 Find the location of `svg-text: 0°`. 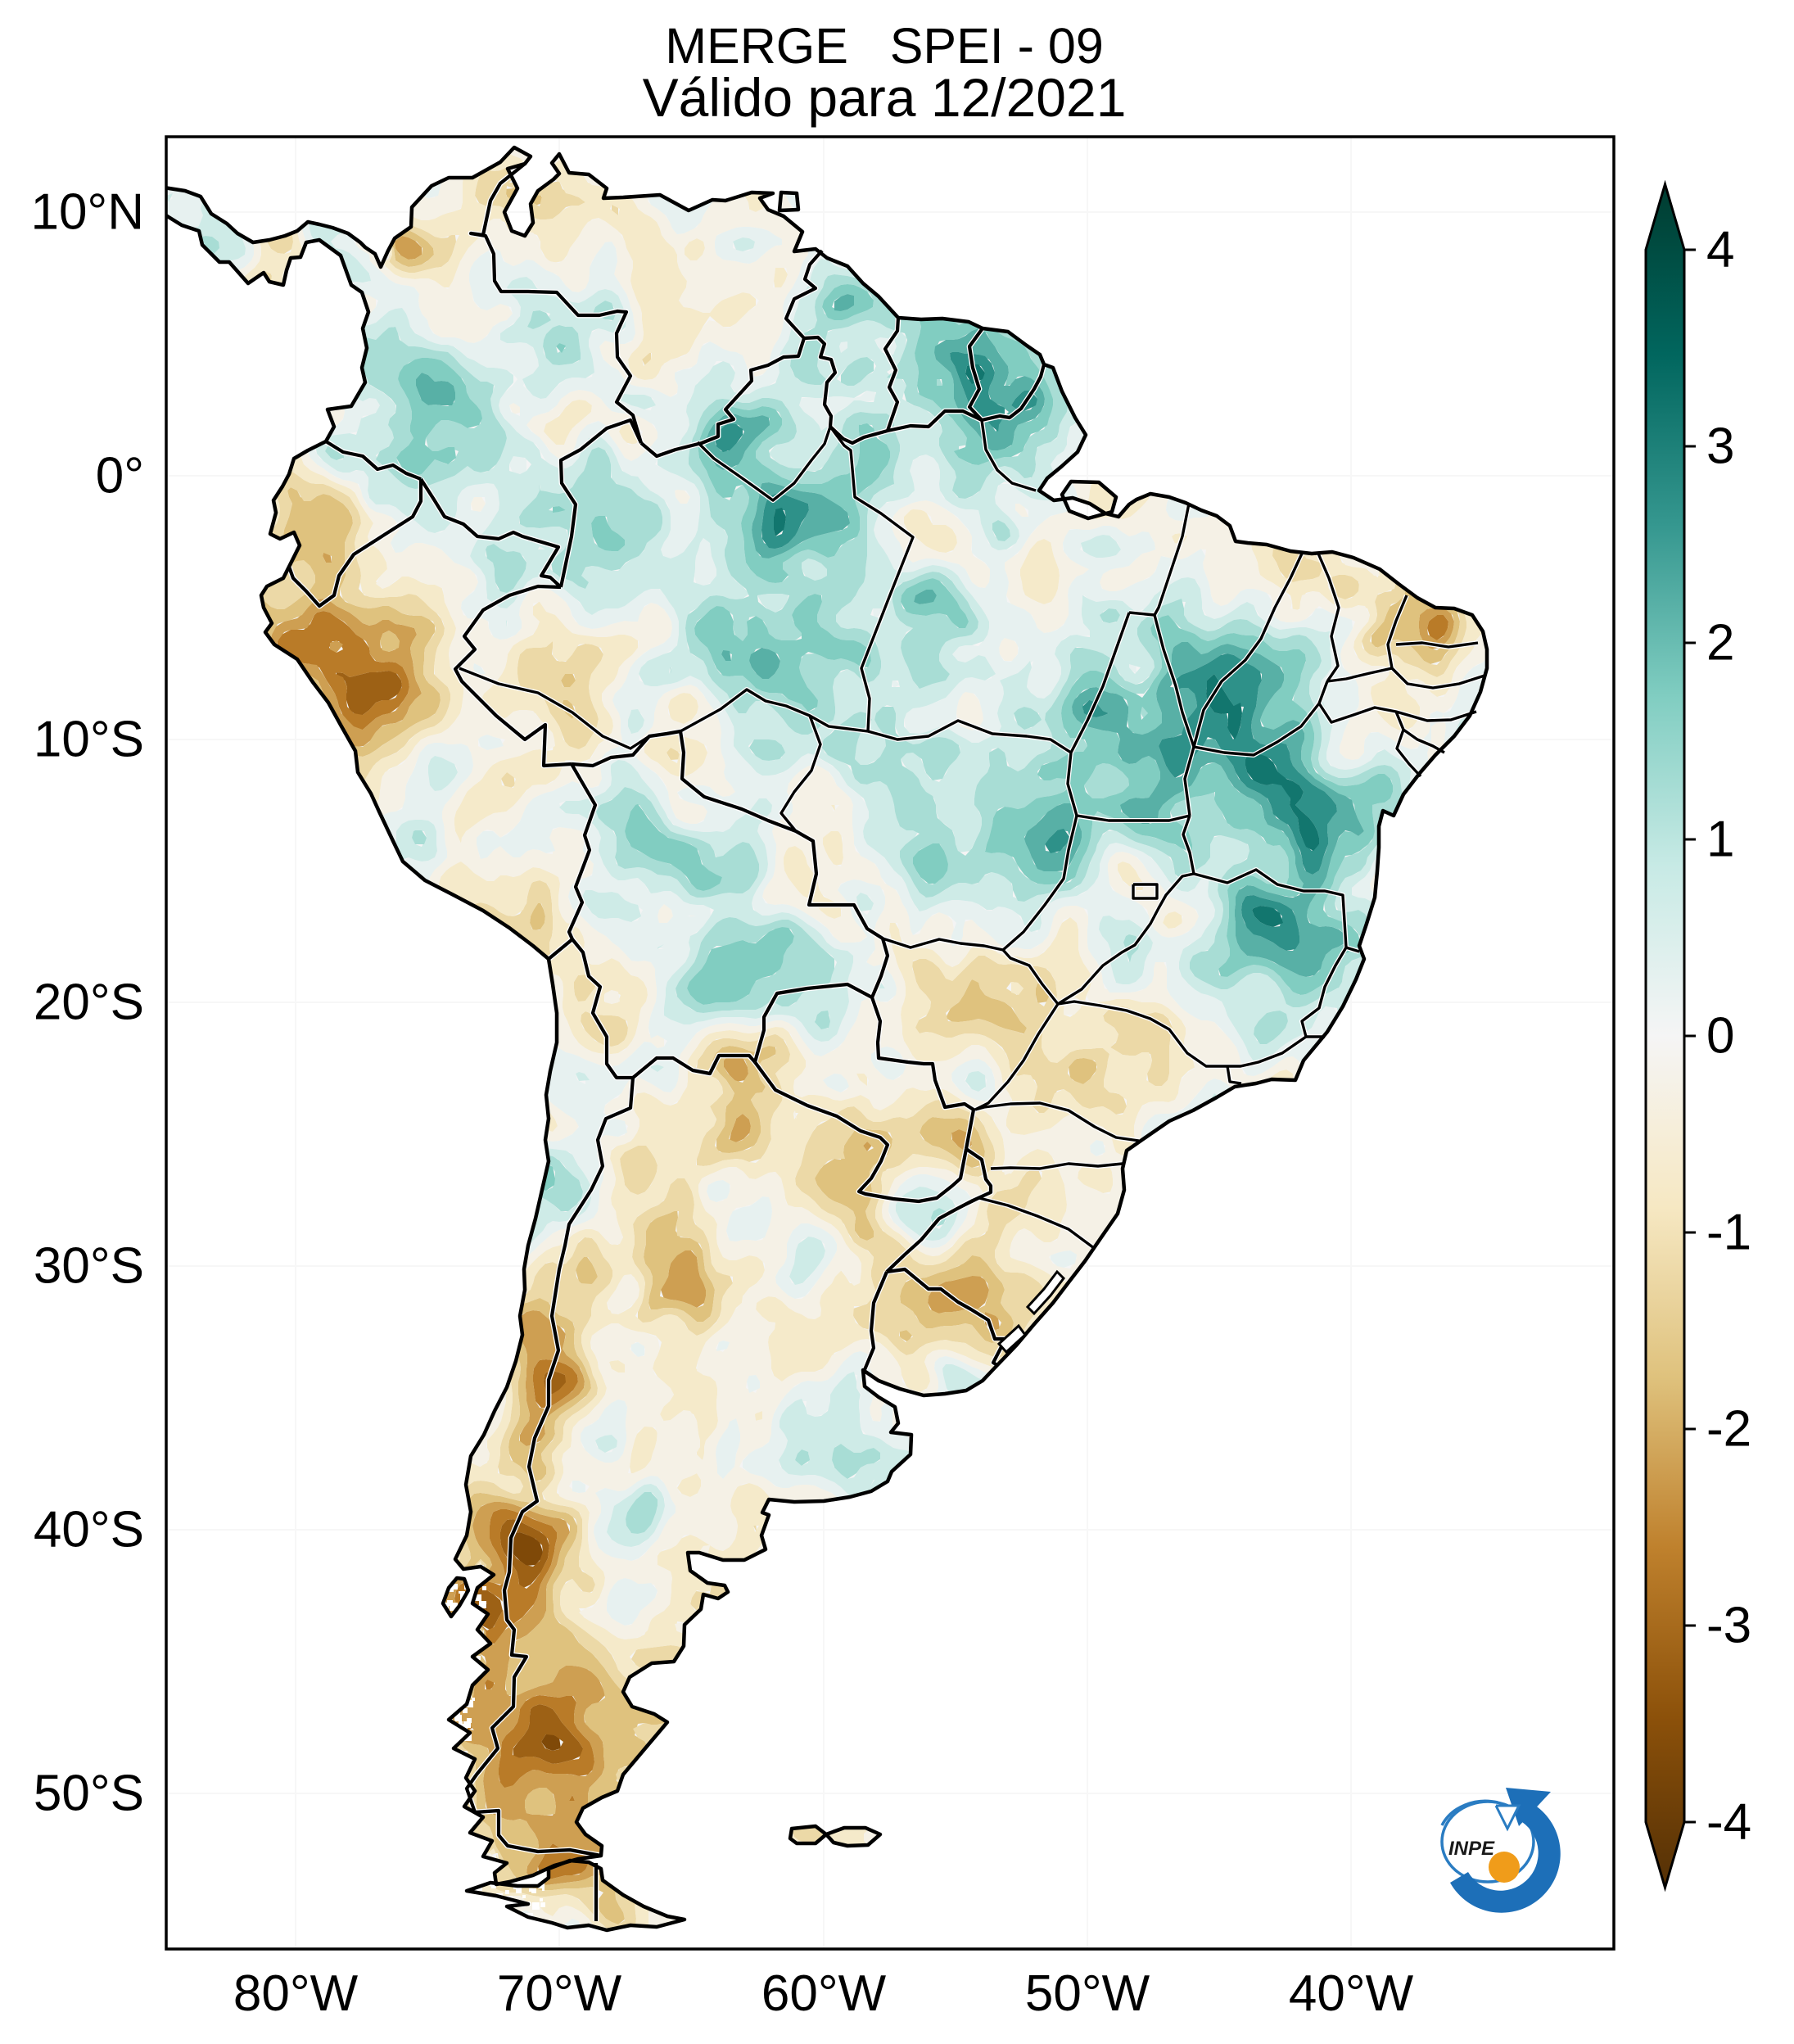

svg-text: 0° is located at coordinates (120, 476).